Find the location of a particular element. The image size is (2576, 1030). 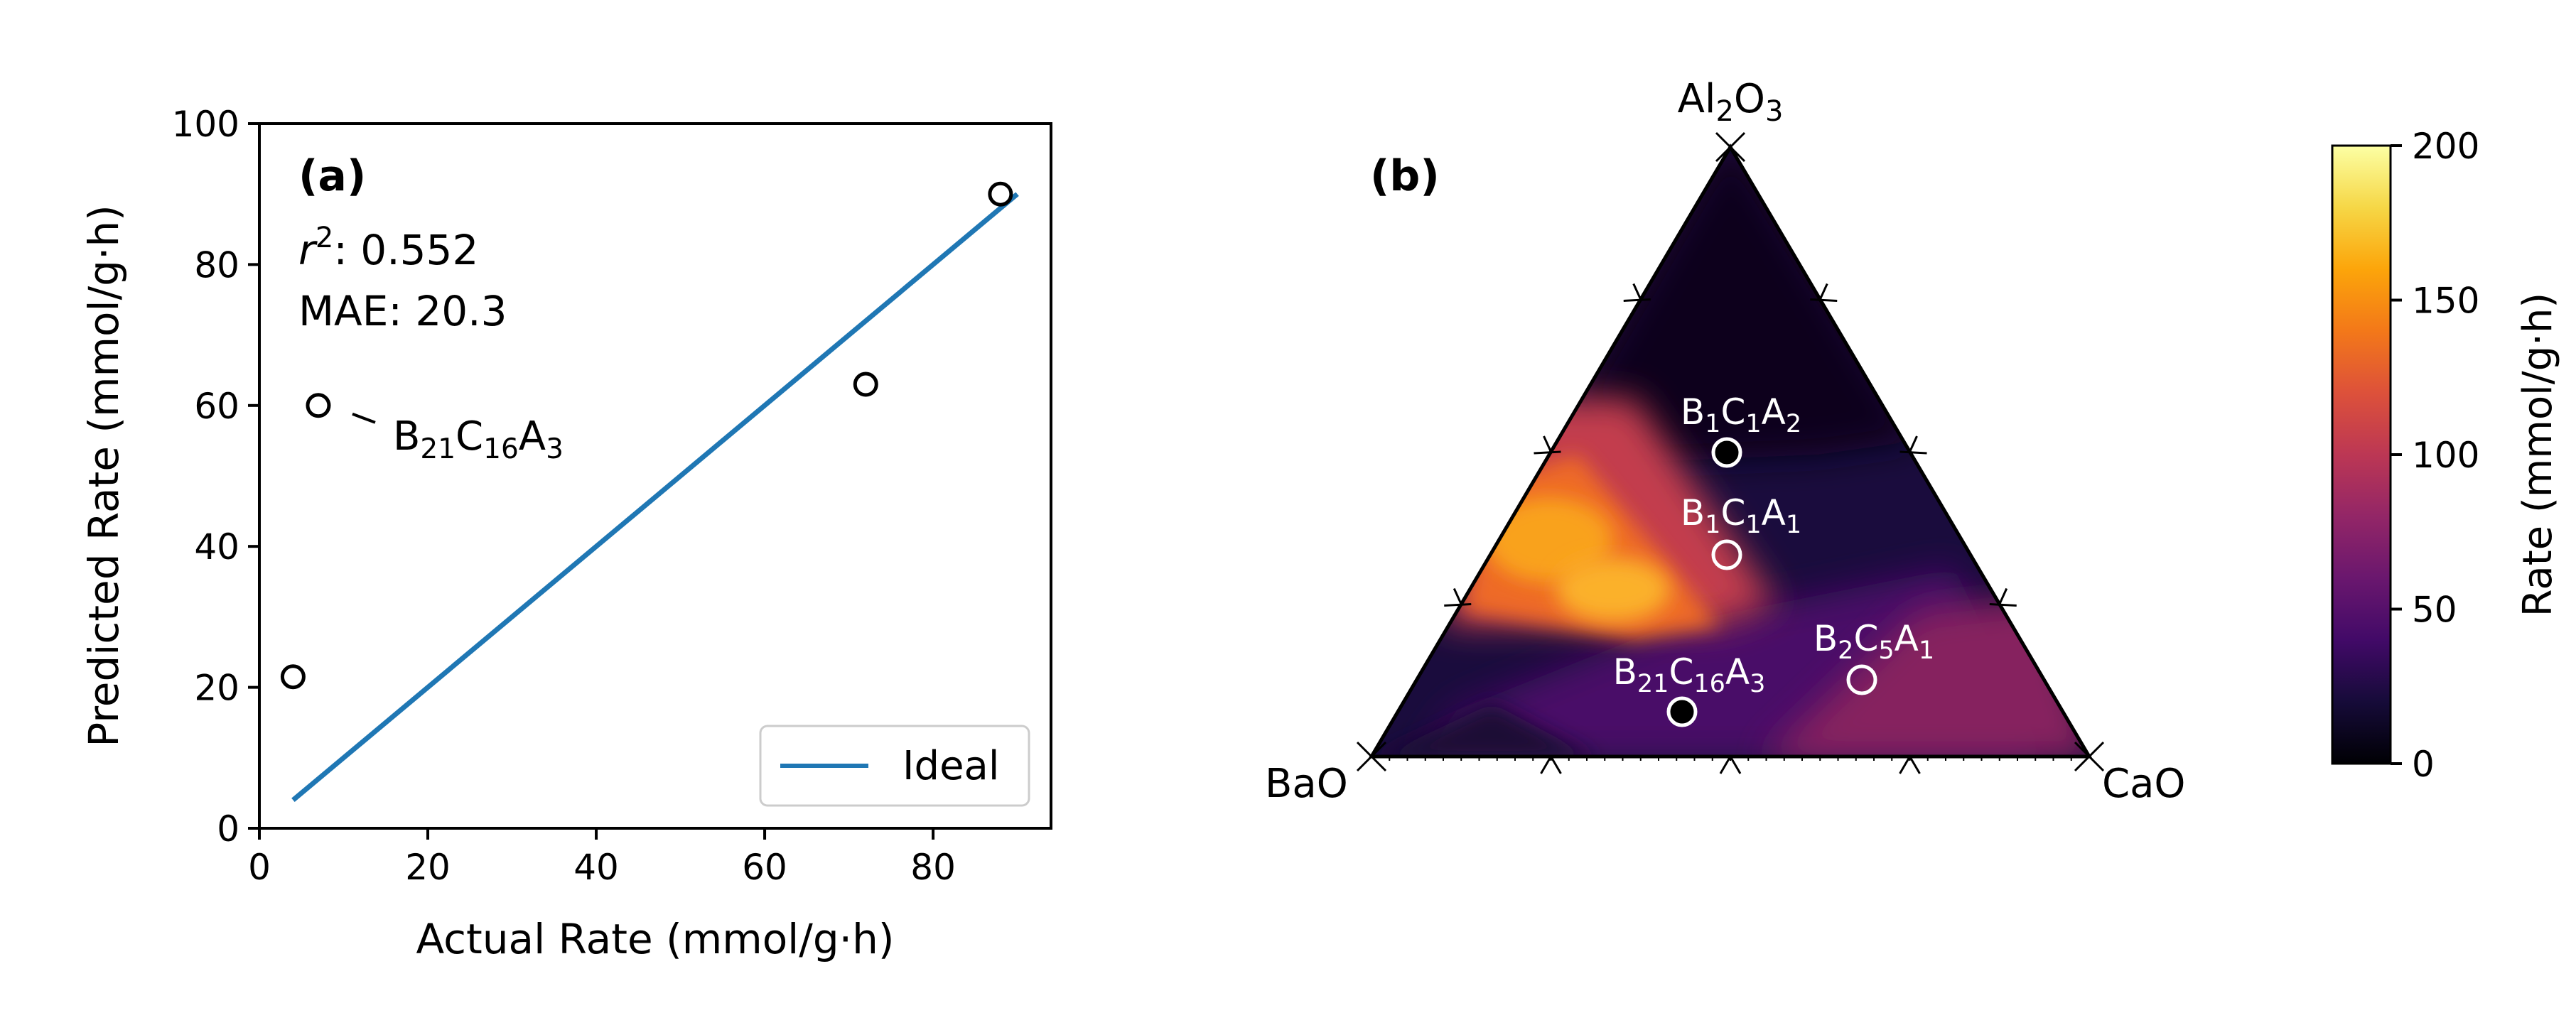

ternary-point-label: B1C1A1 is located at coordinates (1741, 515).